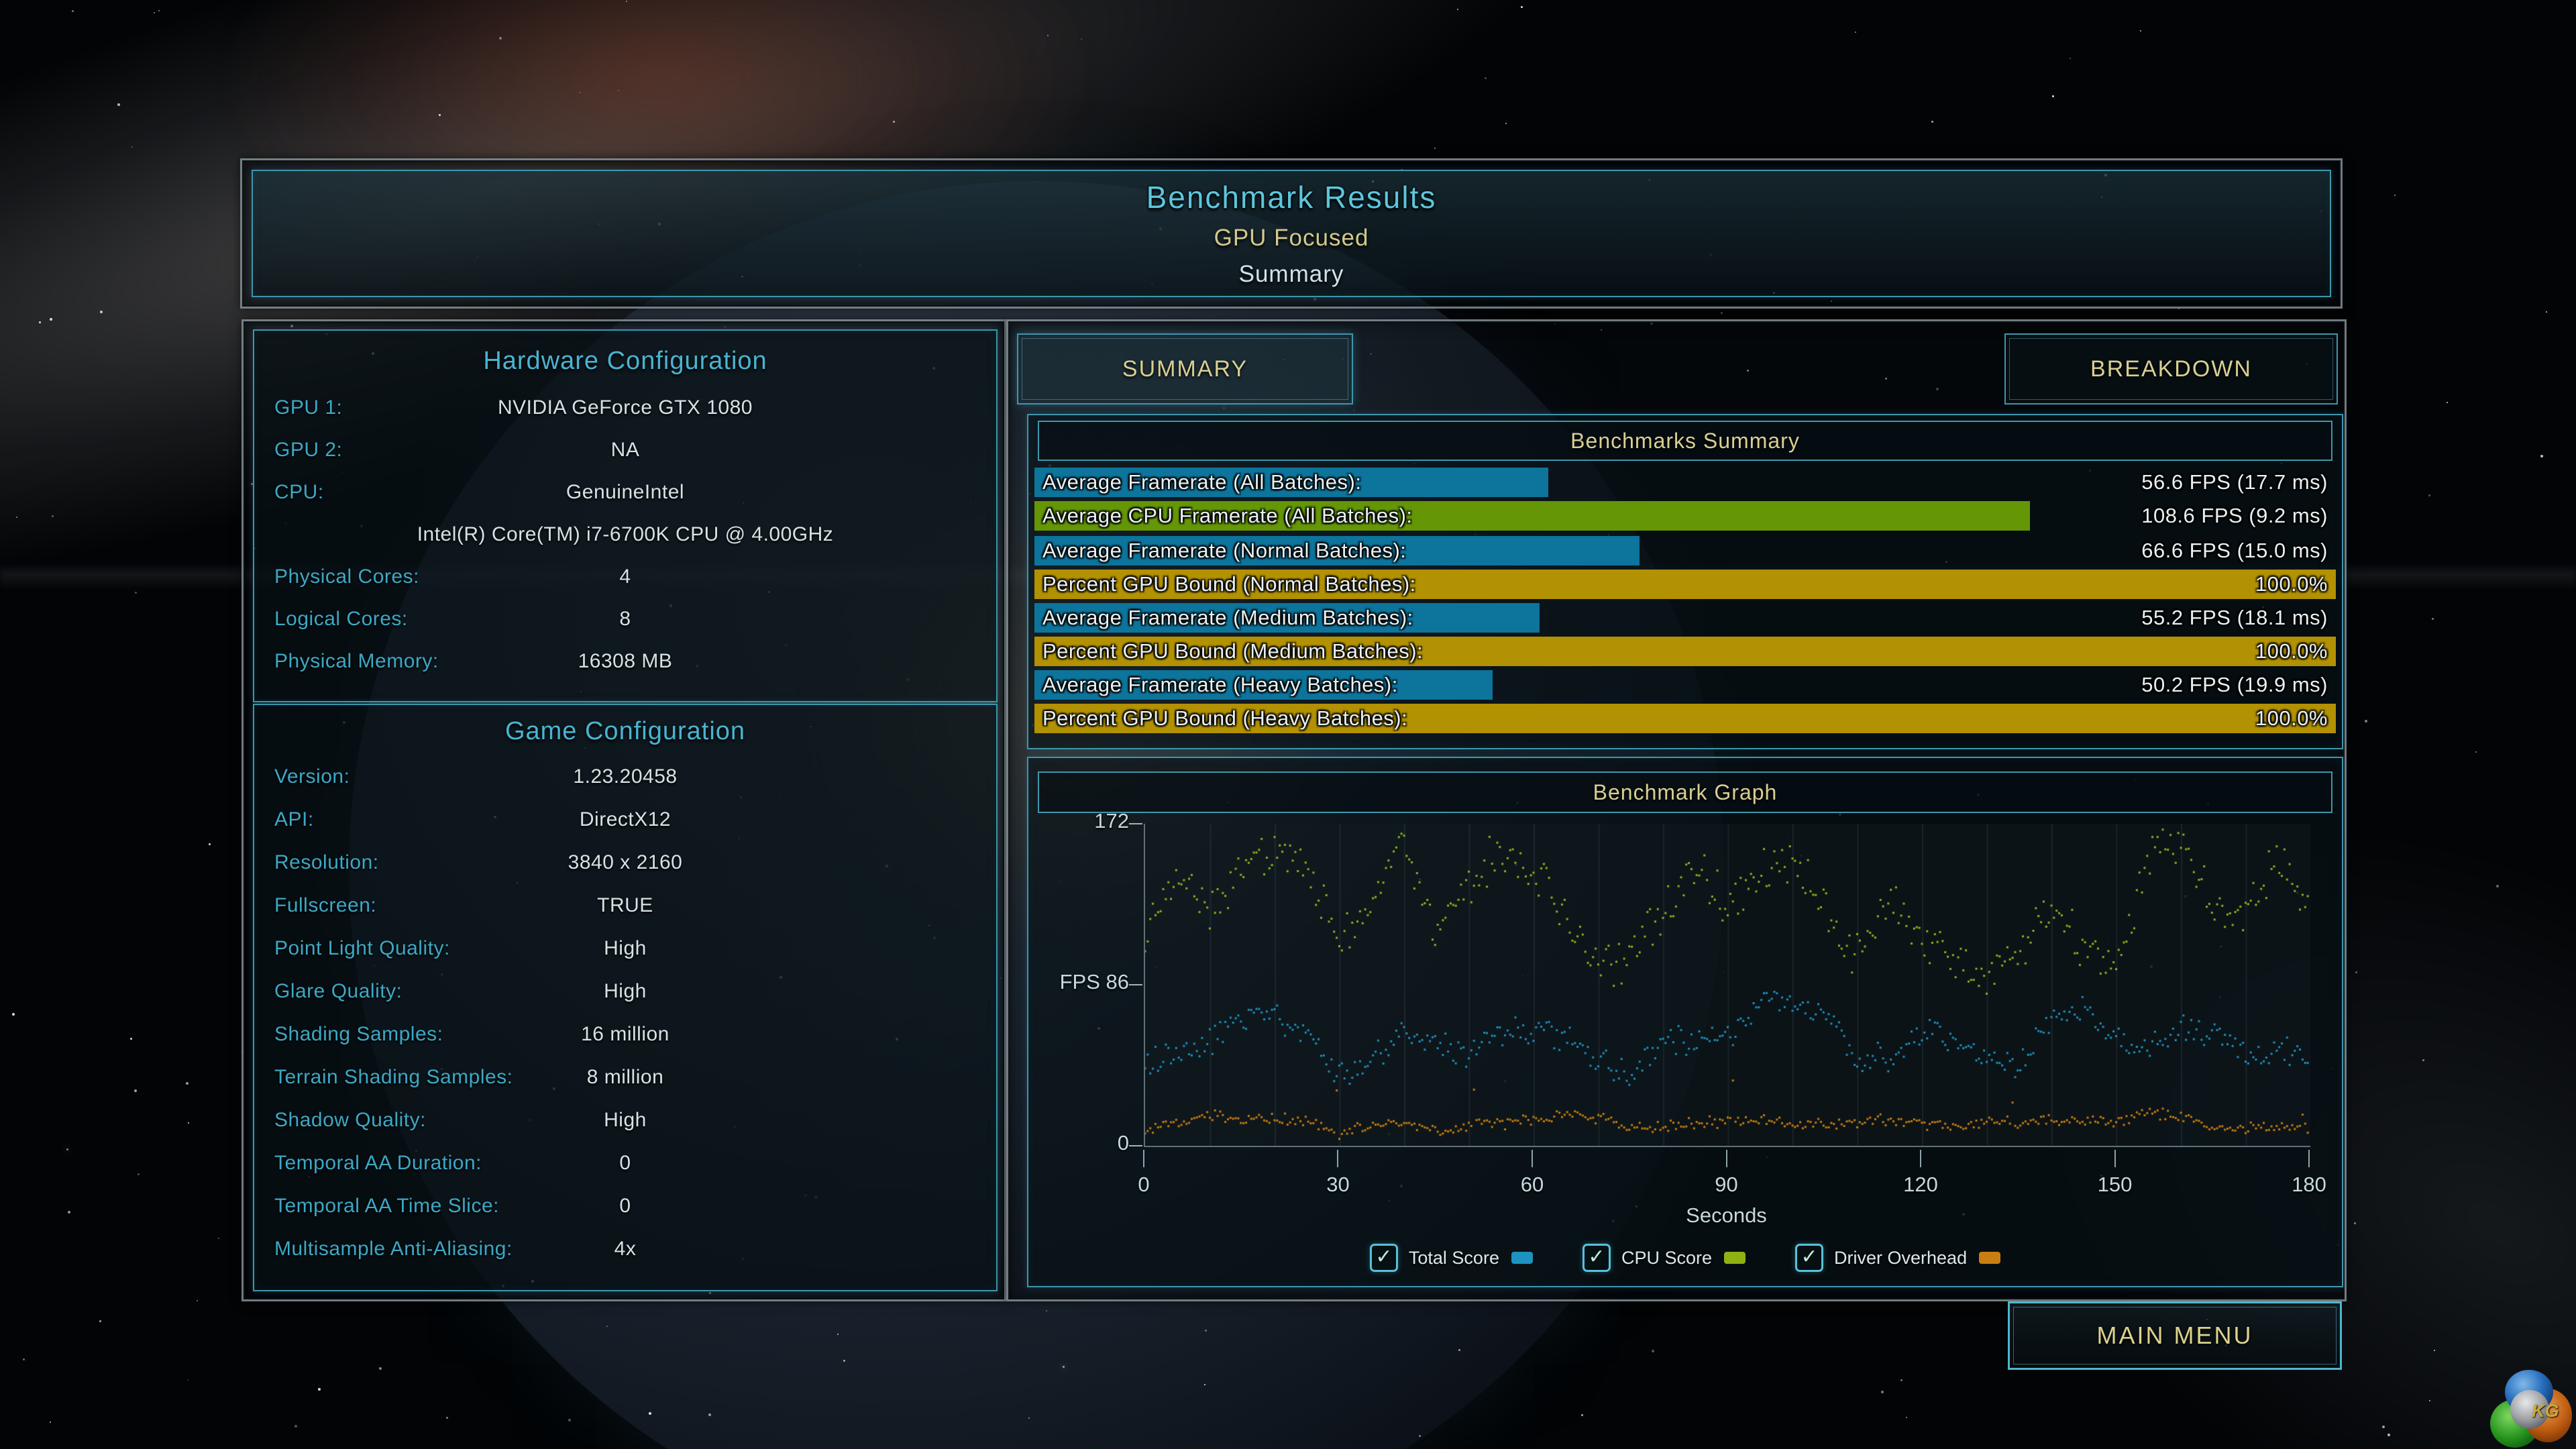 This screenshot has height=1449, width=2576. I want to click on game-row: Temporal AA Duration: 0, so click(625, 1163).